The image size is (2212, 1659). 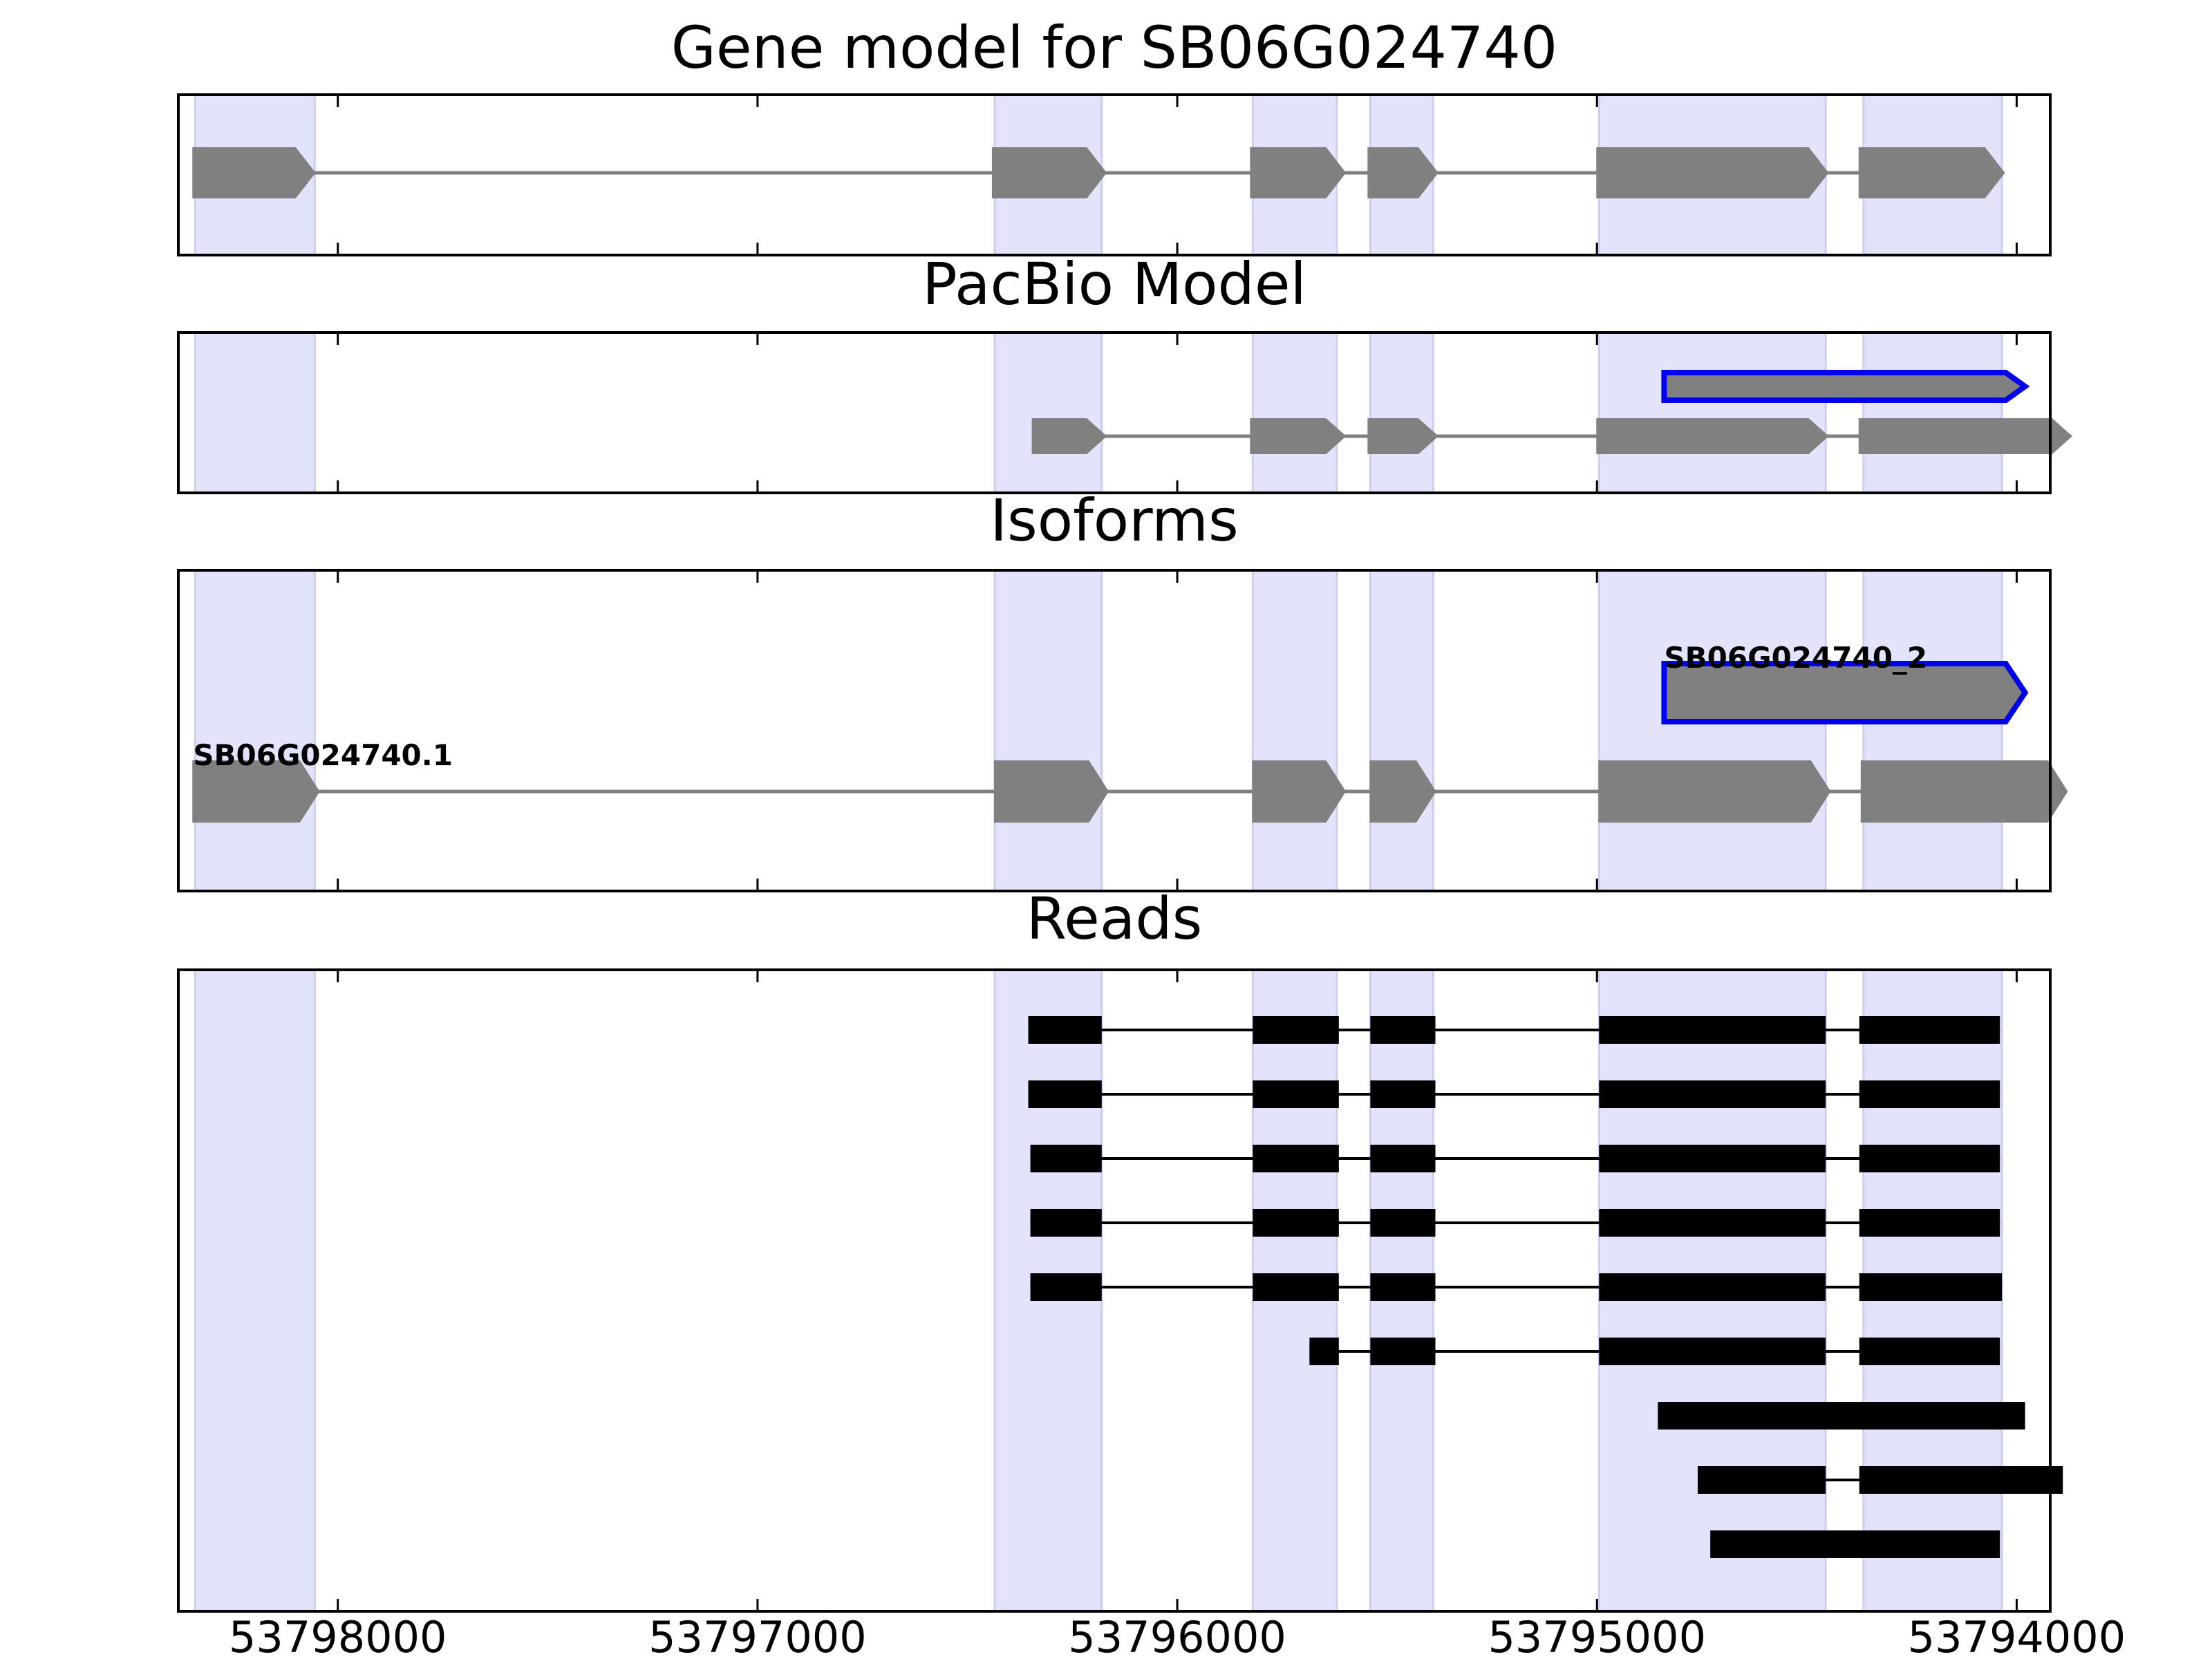 I want to click on pacbio-model-content, so click(x=1124, y=412).